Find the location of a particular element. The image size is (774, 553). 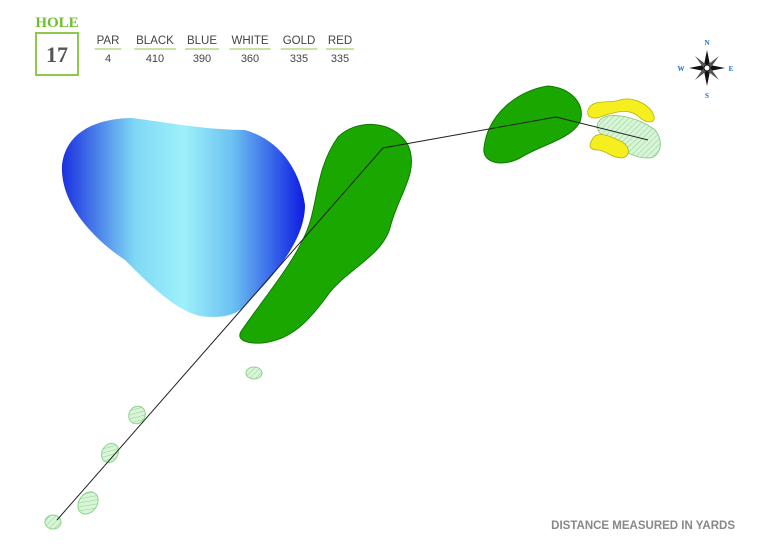

tee-table: PAR 4 BLACK 410 BLUE 390 WHITE 360 GOLD 335 RED 335 is located at coordinates (224, 50).